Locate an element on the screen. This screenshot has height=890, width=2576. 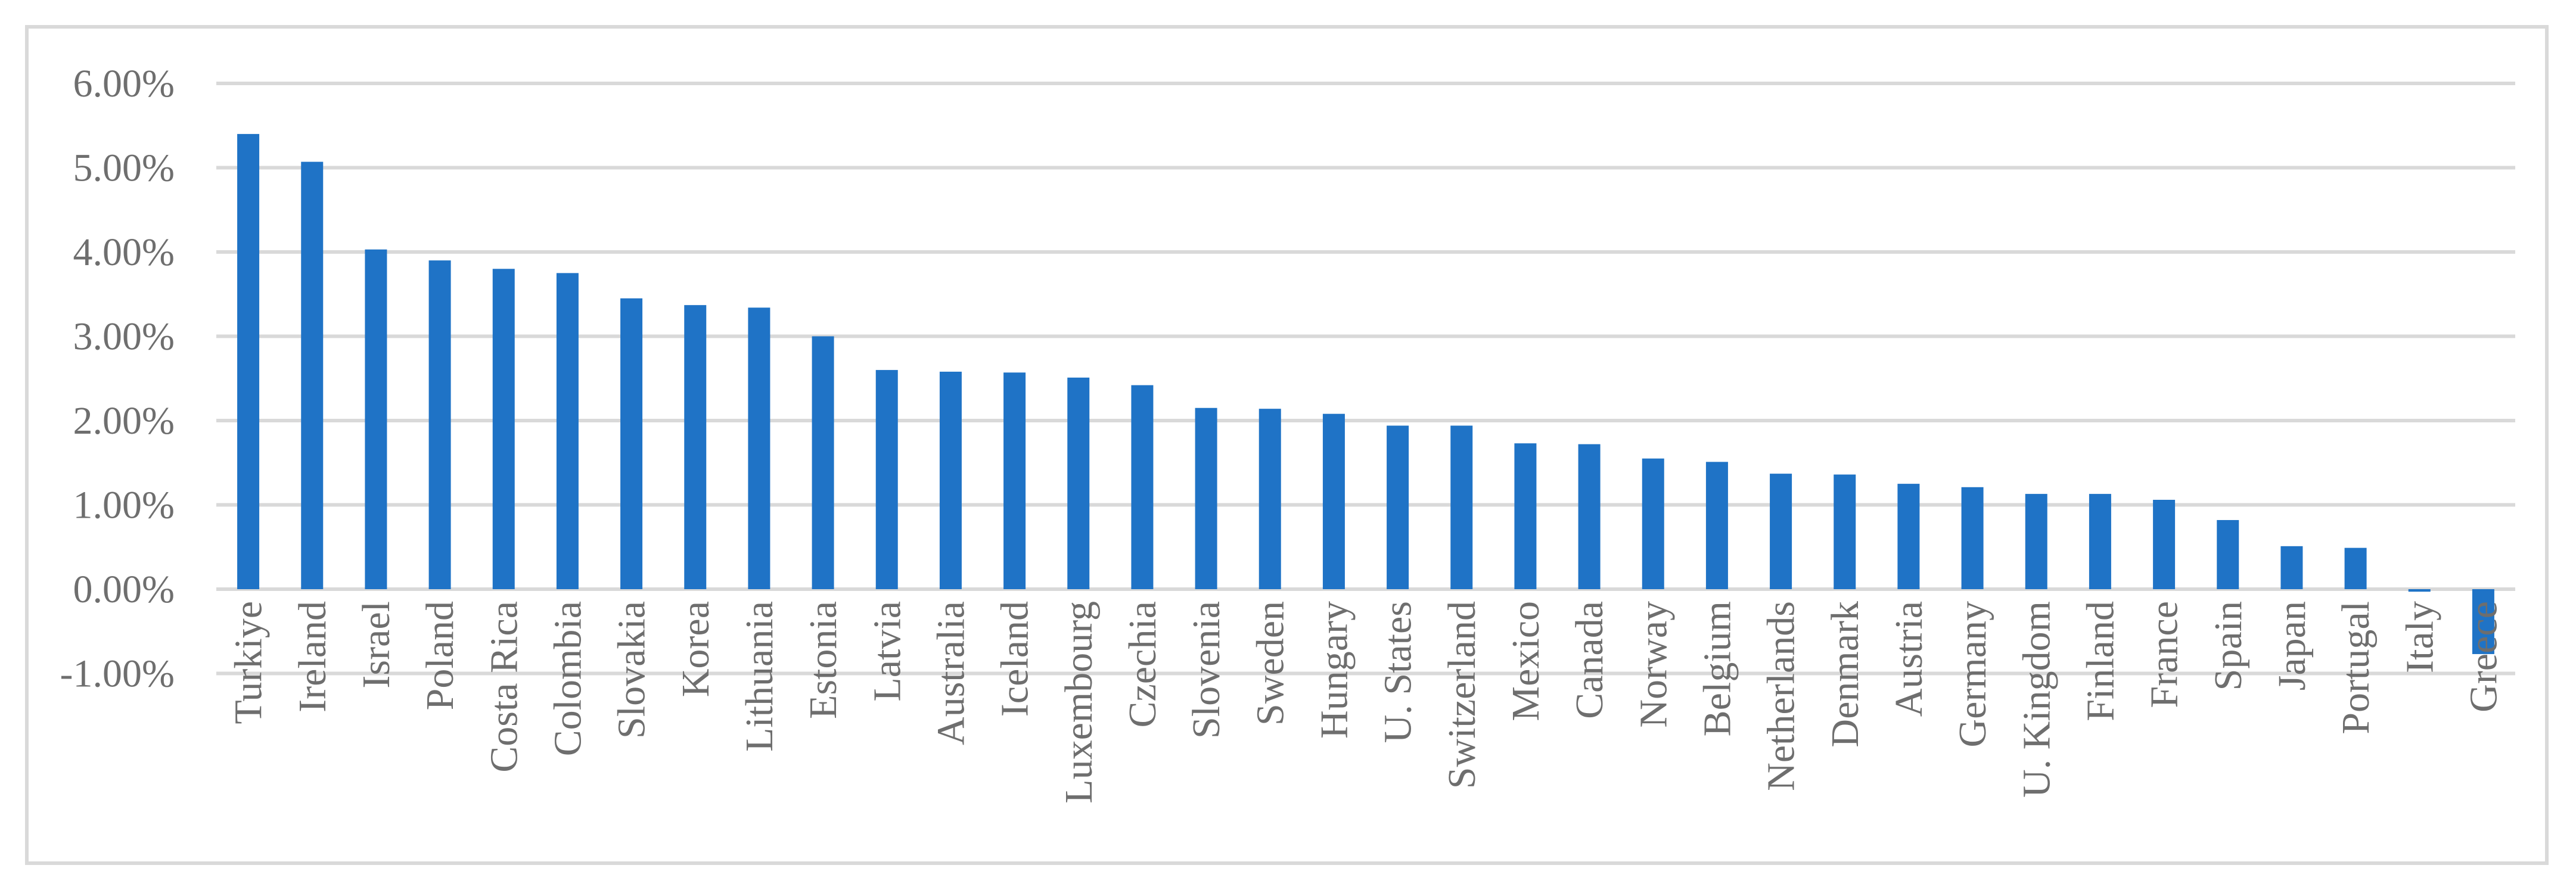
x-category-label: Austria is located at coordinates (1909, 659).